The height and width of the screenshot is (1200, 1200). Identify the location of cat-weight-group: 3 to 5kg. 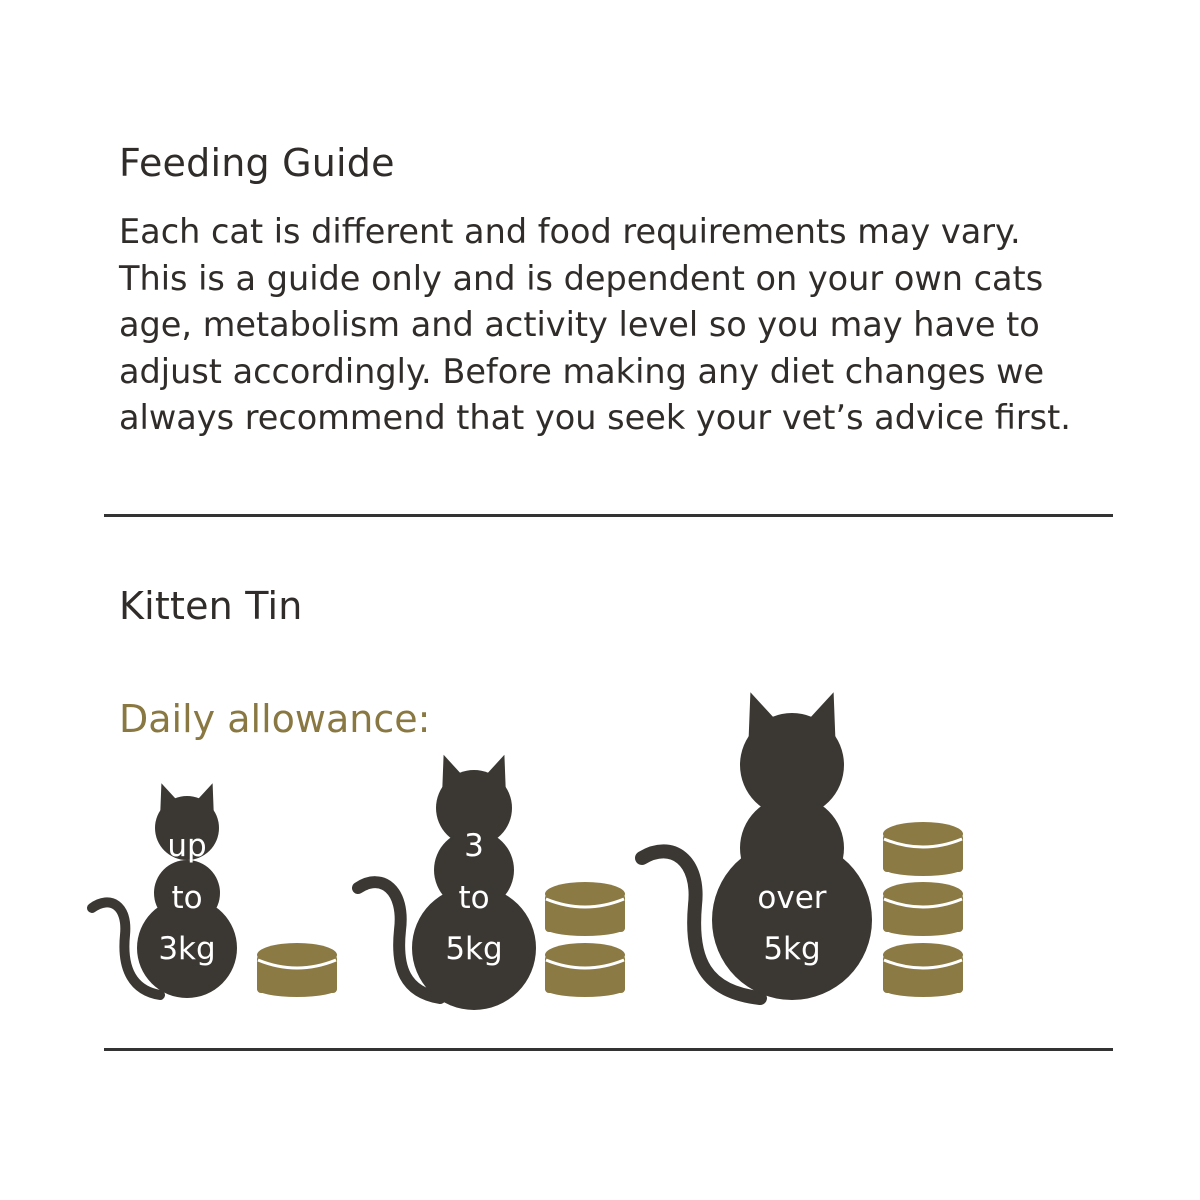
(488, 882).